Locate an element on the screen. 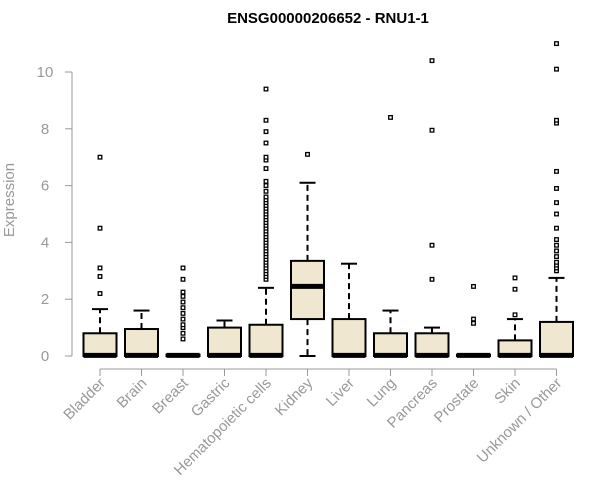 This screenshot has height=500, width=600. x-tick-label: Breast is located at coordinates (170, 395).